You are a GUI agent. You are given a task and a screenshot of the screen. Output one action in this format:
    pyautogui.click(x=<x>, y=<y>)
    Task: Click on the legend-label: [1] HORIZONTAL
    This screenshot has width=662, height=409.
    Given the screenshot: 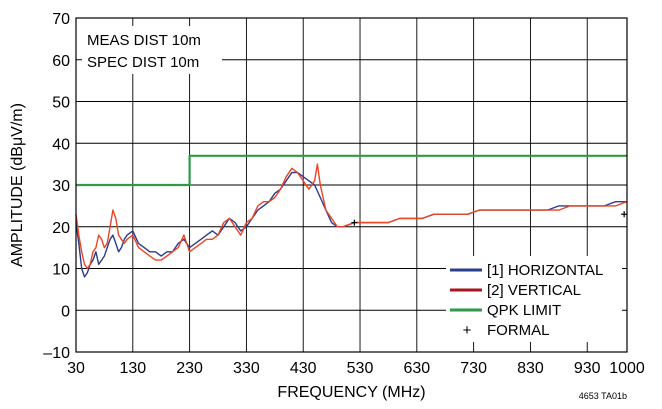 What is the action you would take?
    pyautogui.click(x=545, y=270)
    